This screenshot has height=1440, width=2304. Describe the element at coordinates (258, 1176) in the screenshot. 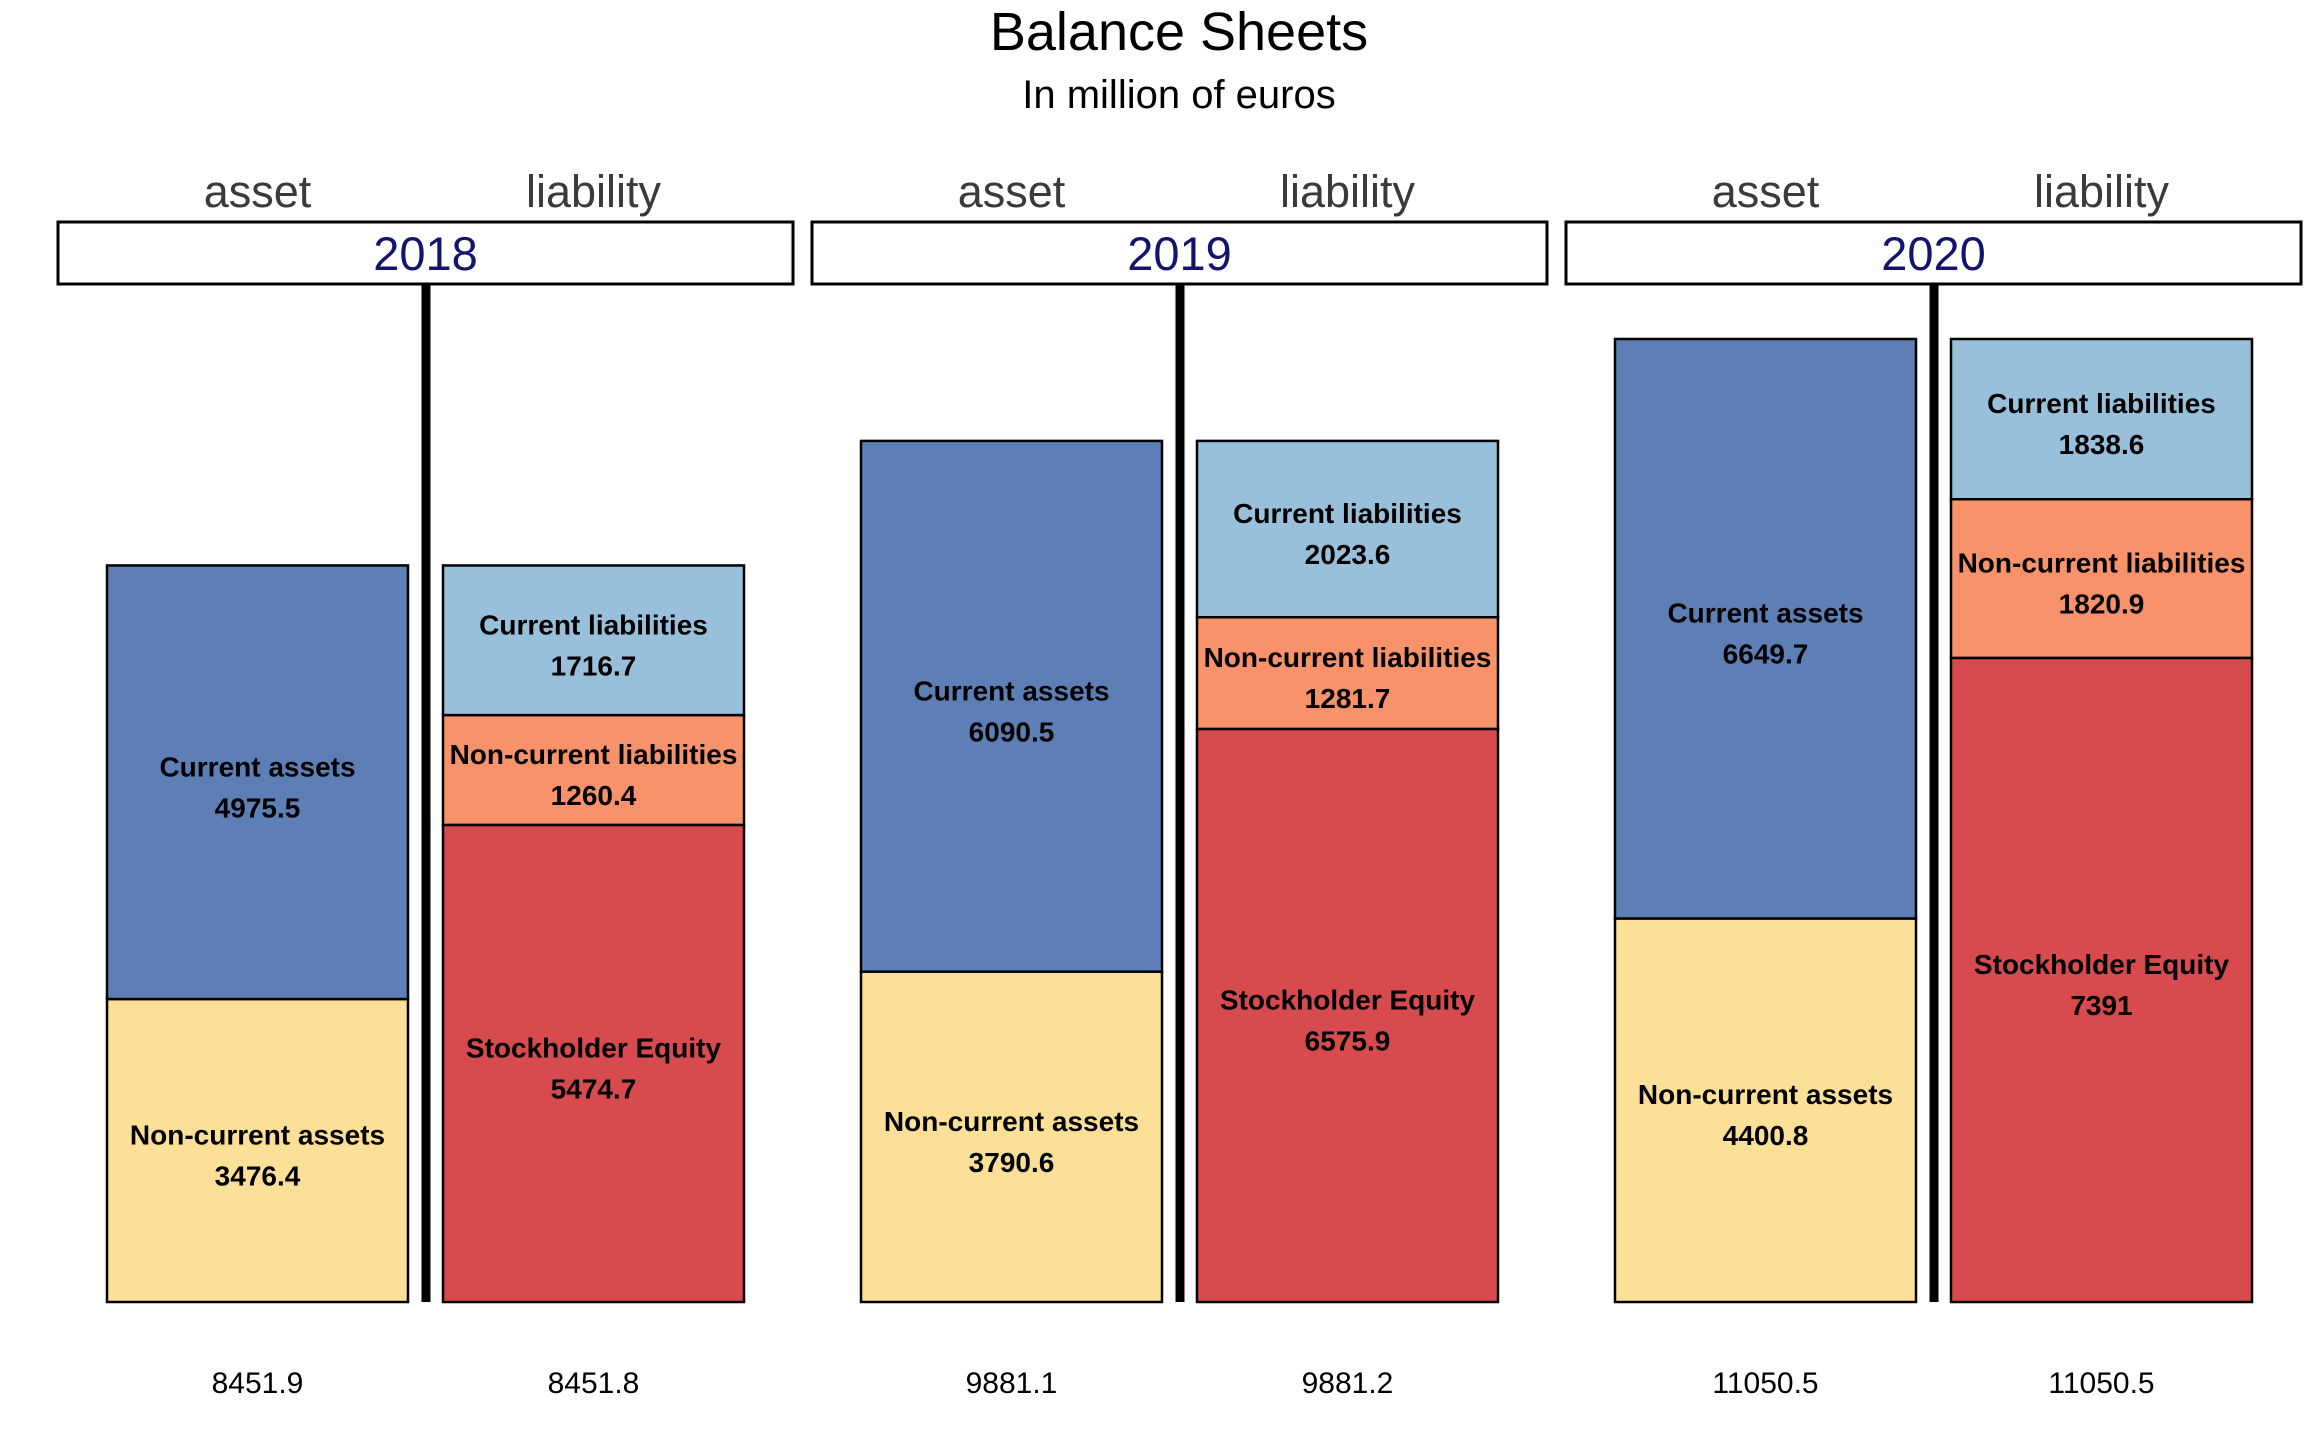

I see `segment-value-label: 3476.4` at that location.